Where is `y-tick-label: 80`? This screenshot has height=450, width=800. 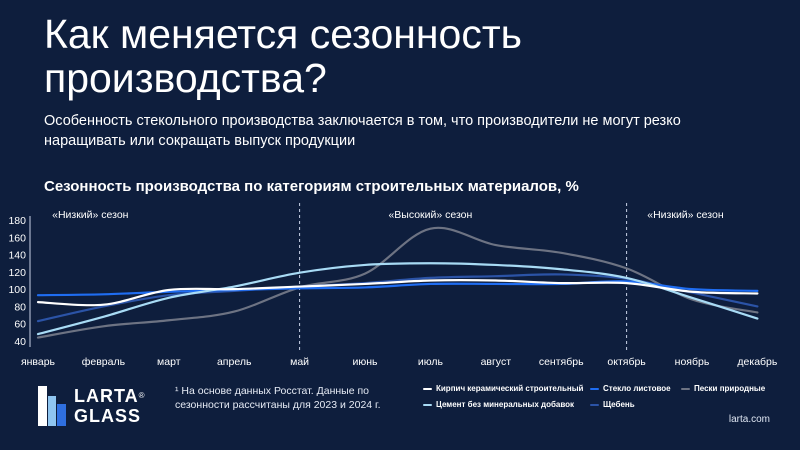 y-tick-label: 80 is located at coordinates (20, 307).